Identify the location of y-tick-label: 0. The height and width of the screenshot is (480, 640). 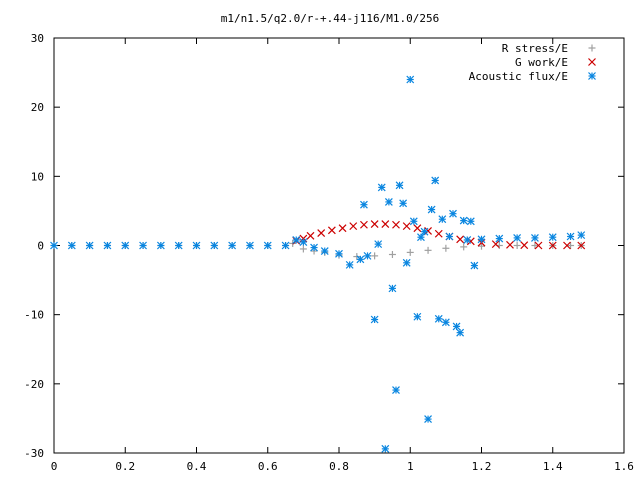
(40, 246).